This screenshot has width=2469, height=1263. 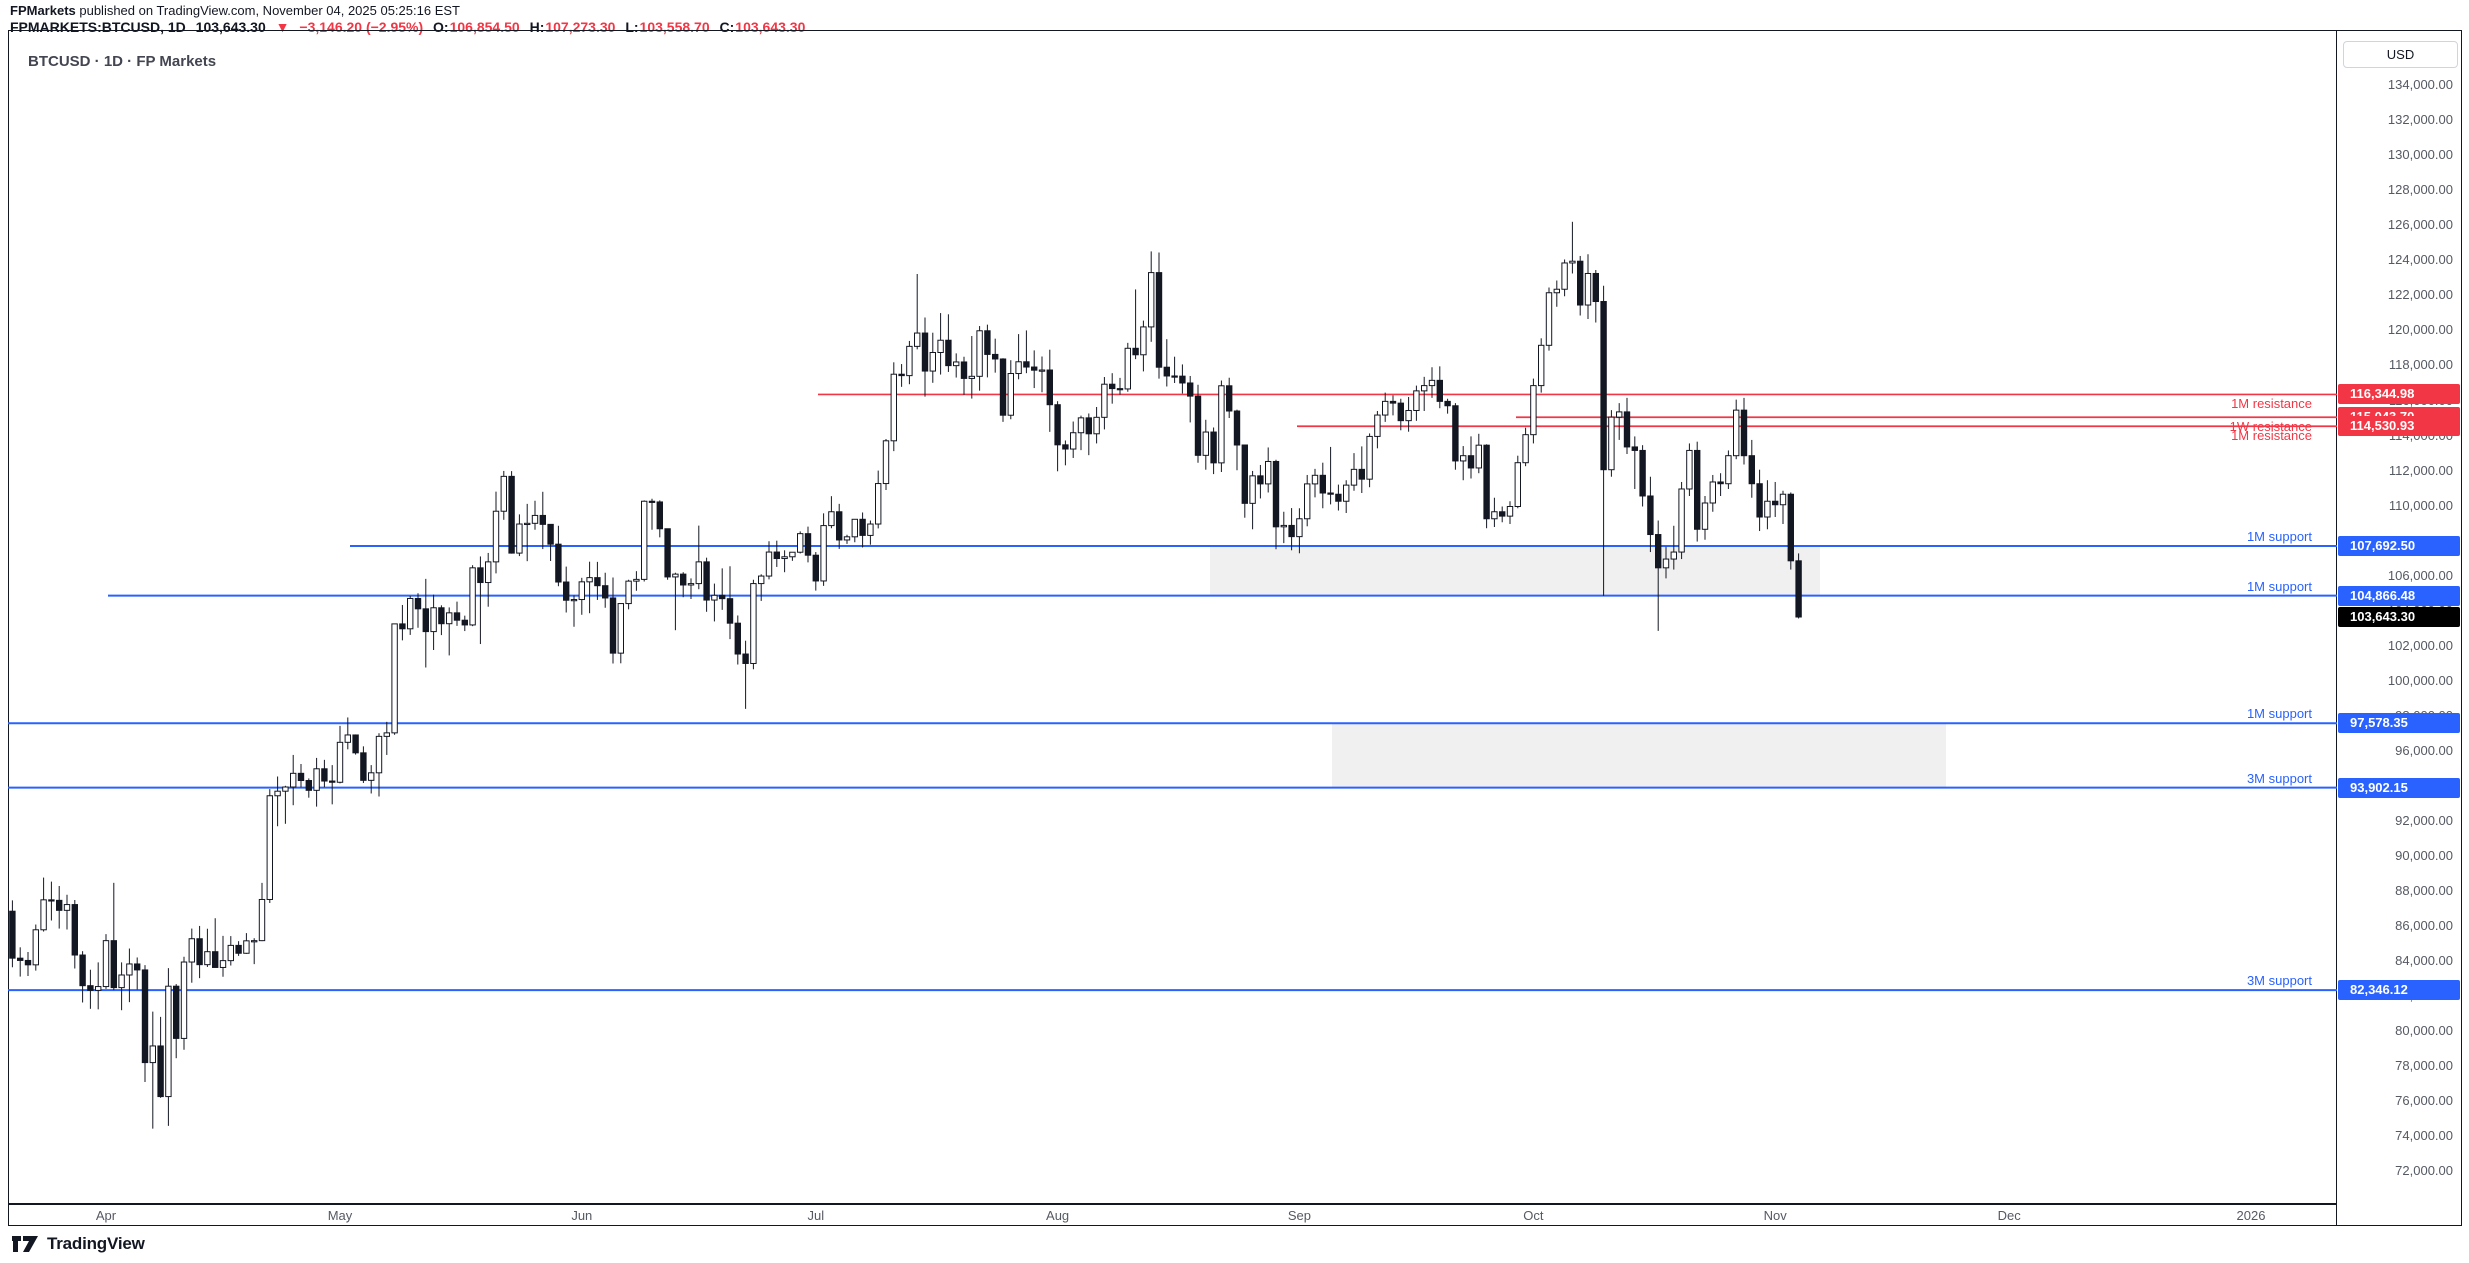 What do you see at coordinates (106, 1215) in the screenshot?
I see `time-axis-label: Apr` at bounding box center [106, 1215].